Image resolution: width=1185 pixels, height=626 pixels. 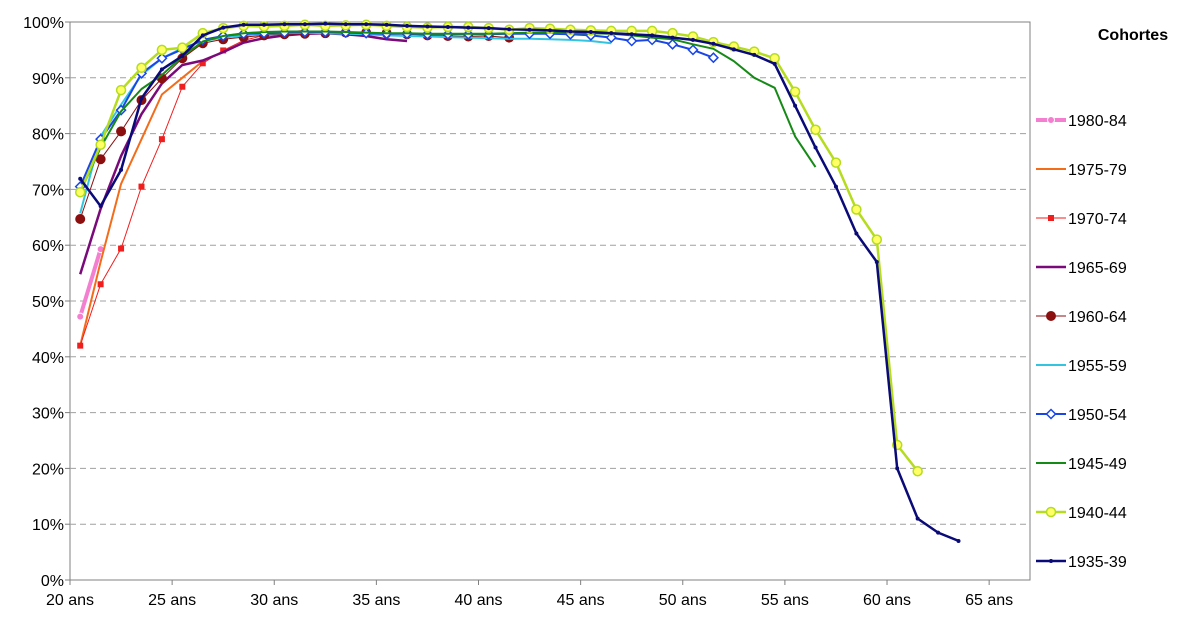 I want to click on x-tick-label: 50 ans, so click(x=683, y=600).